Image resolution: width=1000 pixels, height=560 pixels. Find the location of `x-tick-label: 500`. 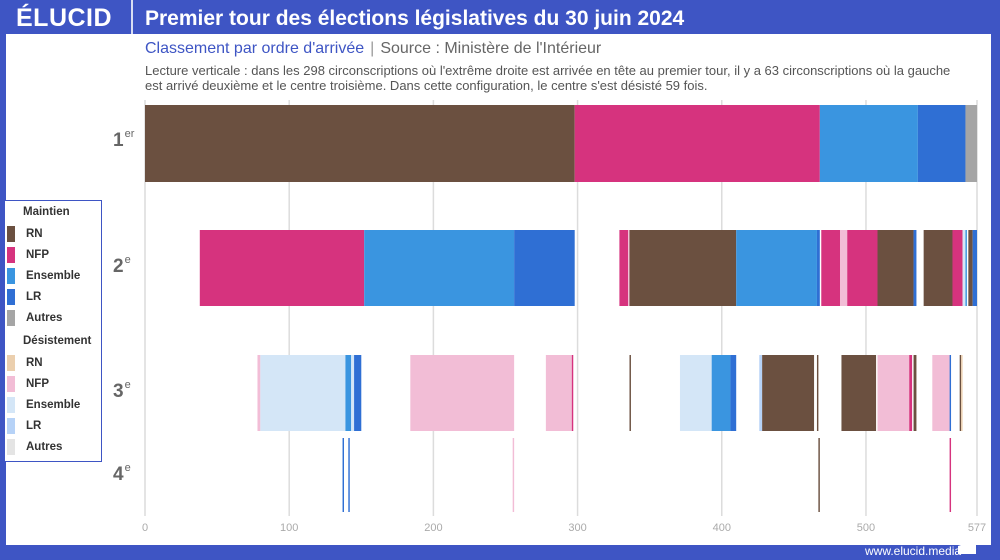

x-tick-label: 500 is located at coordinates (866, 528).